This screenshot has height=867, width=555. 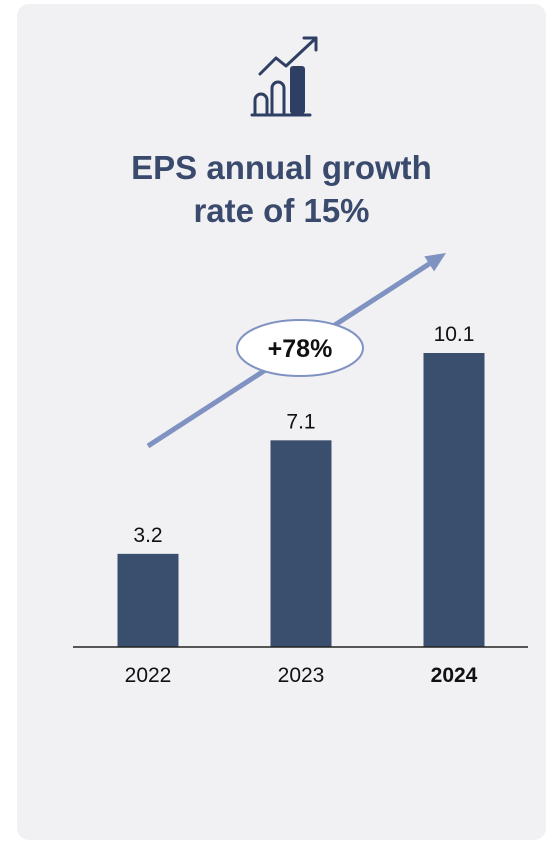 What do you see at coordinates (148, 600) in the screenshot?
I see `bar-2022` at bounding box center [148, 600].